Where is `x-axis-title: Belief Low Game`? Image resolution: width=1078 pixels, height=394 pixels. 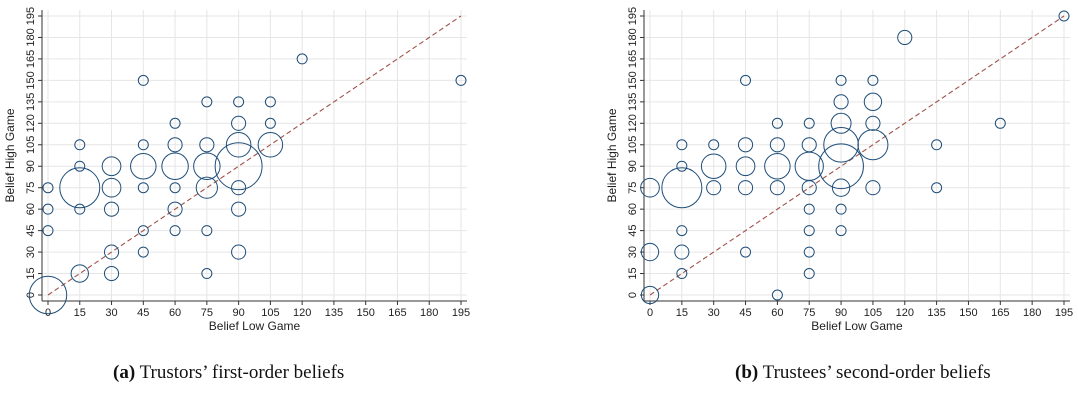
x-axis-title: Belief Low Game is located at coordinates (255, 326).